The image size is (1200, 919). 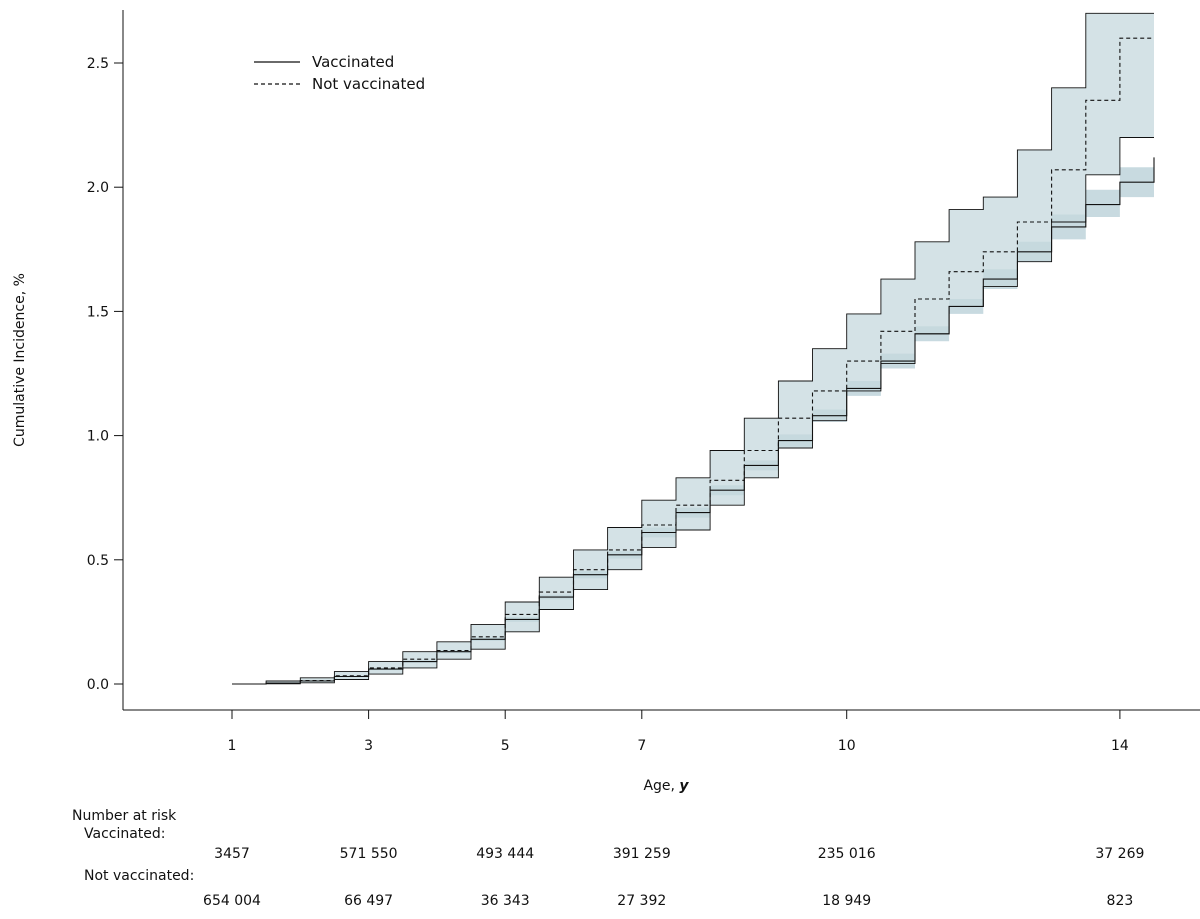 I want to click on y-tick-label-4: 2.0, so click(x=98, y=188).